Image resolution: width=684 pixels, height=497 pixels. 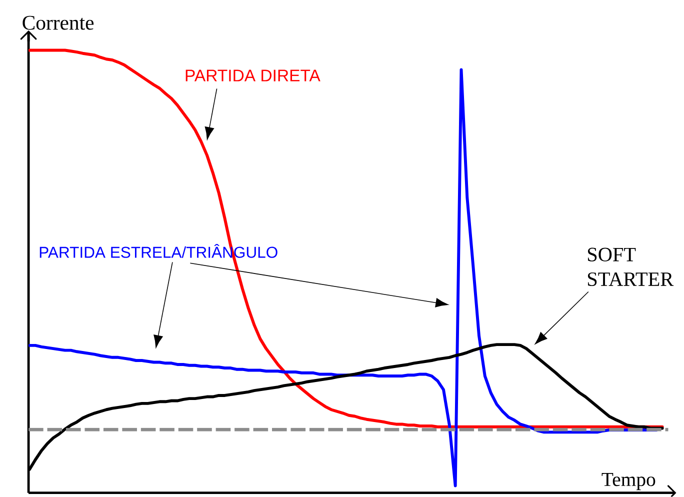 What do you see at coordinates (631, 267) in the screenshot?
I see `text: SOFT STARTER` at bounding box center [631, 267].